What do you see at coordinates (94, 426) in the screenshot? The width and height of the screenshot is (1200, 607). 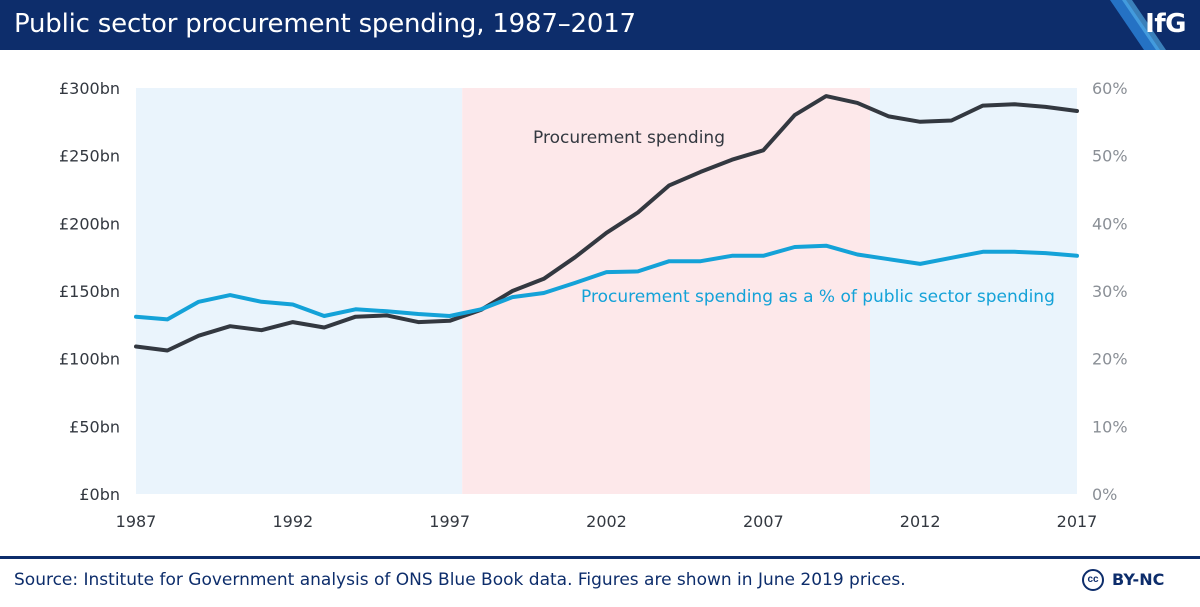 I see `y-left-tick-label: £50bn` at bounding box center [94, 426].